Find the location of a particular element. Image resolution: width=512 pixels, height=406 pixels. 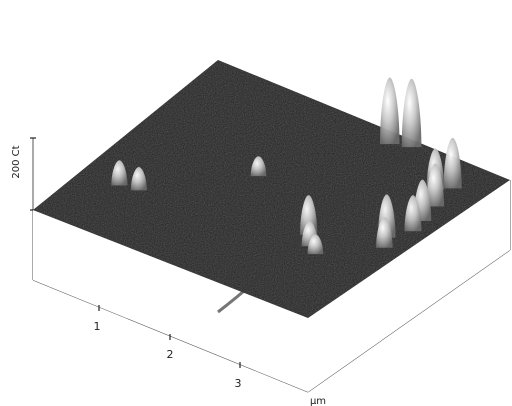

x-tick-label-1: 1 is located at coordinates (97, 326).